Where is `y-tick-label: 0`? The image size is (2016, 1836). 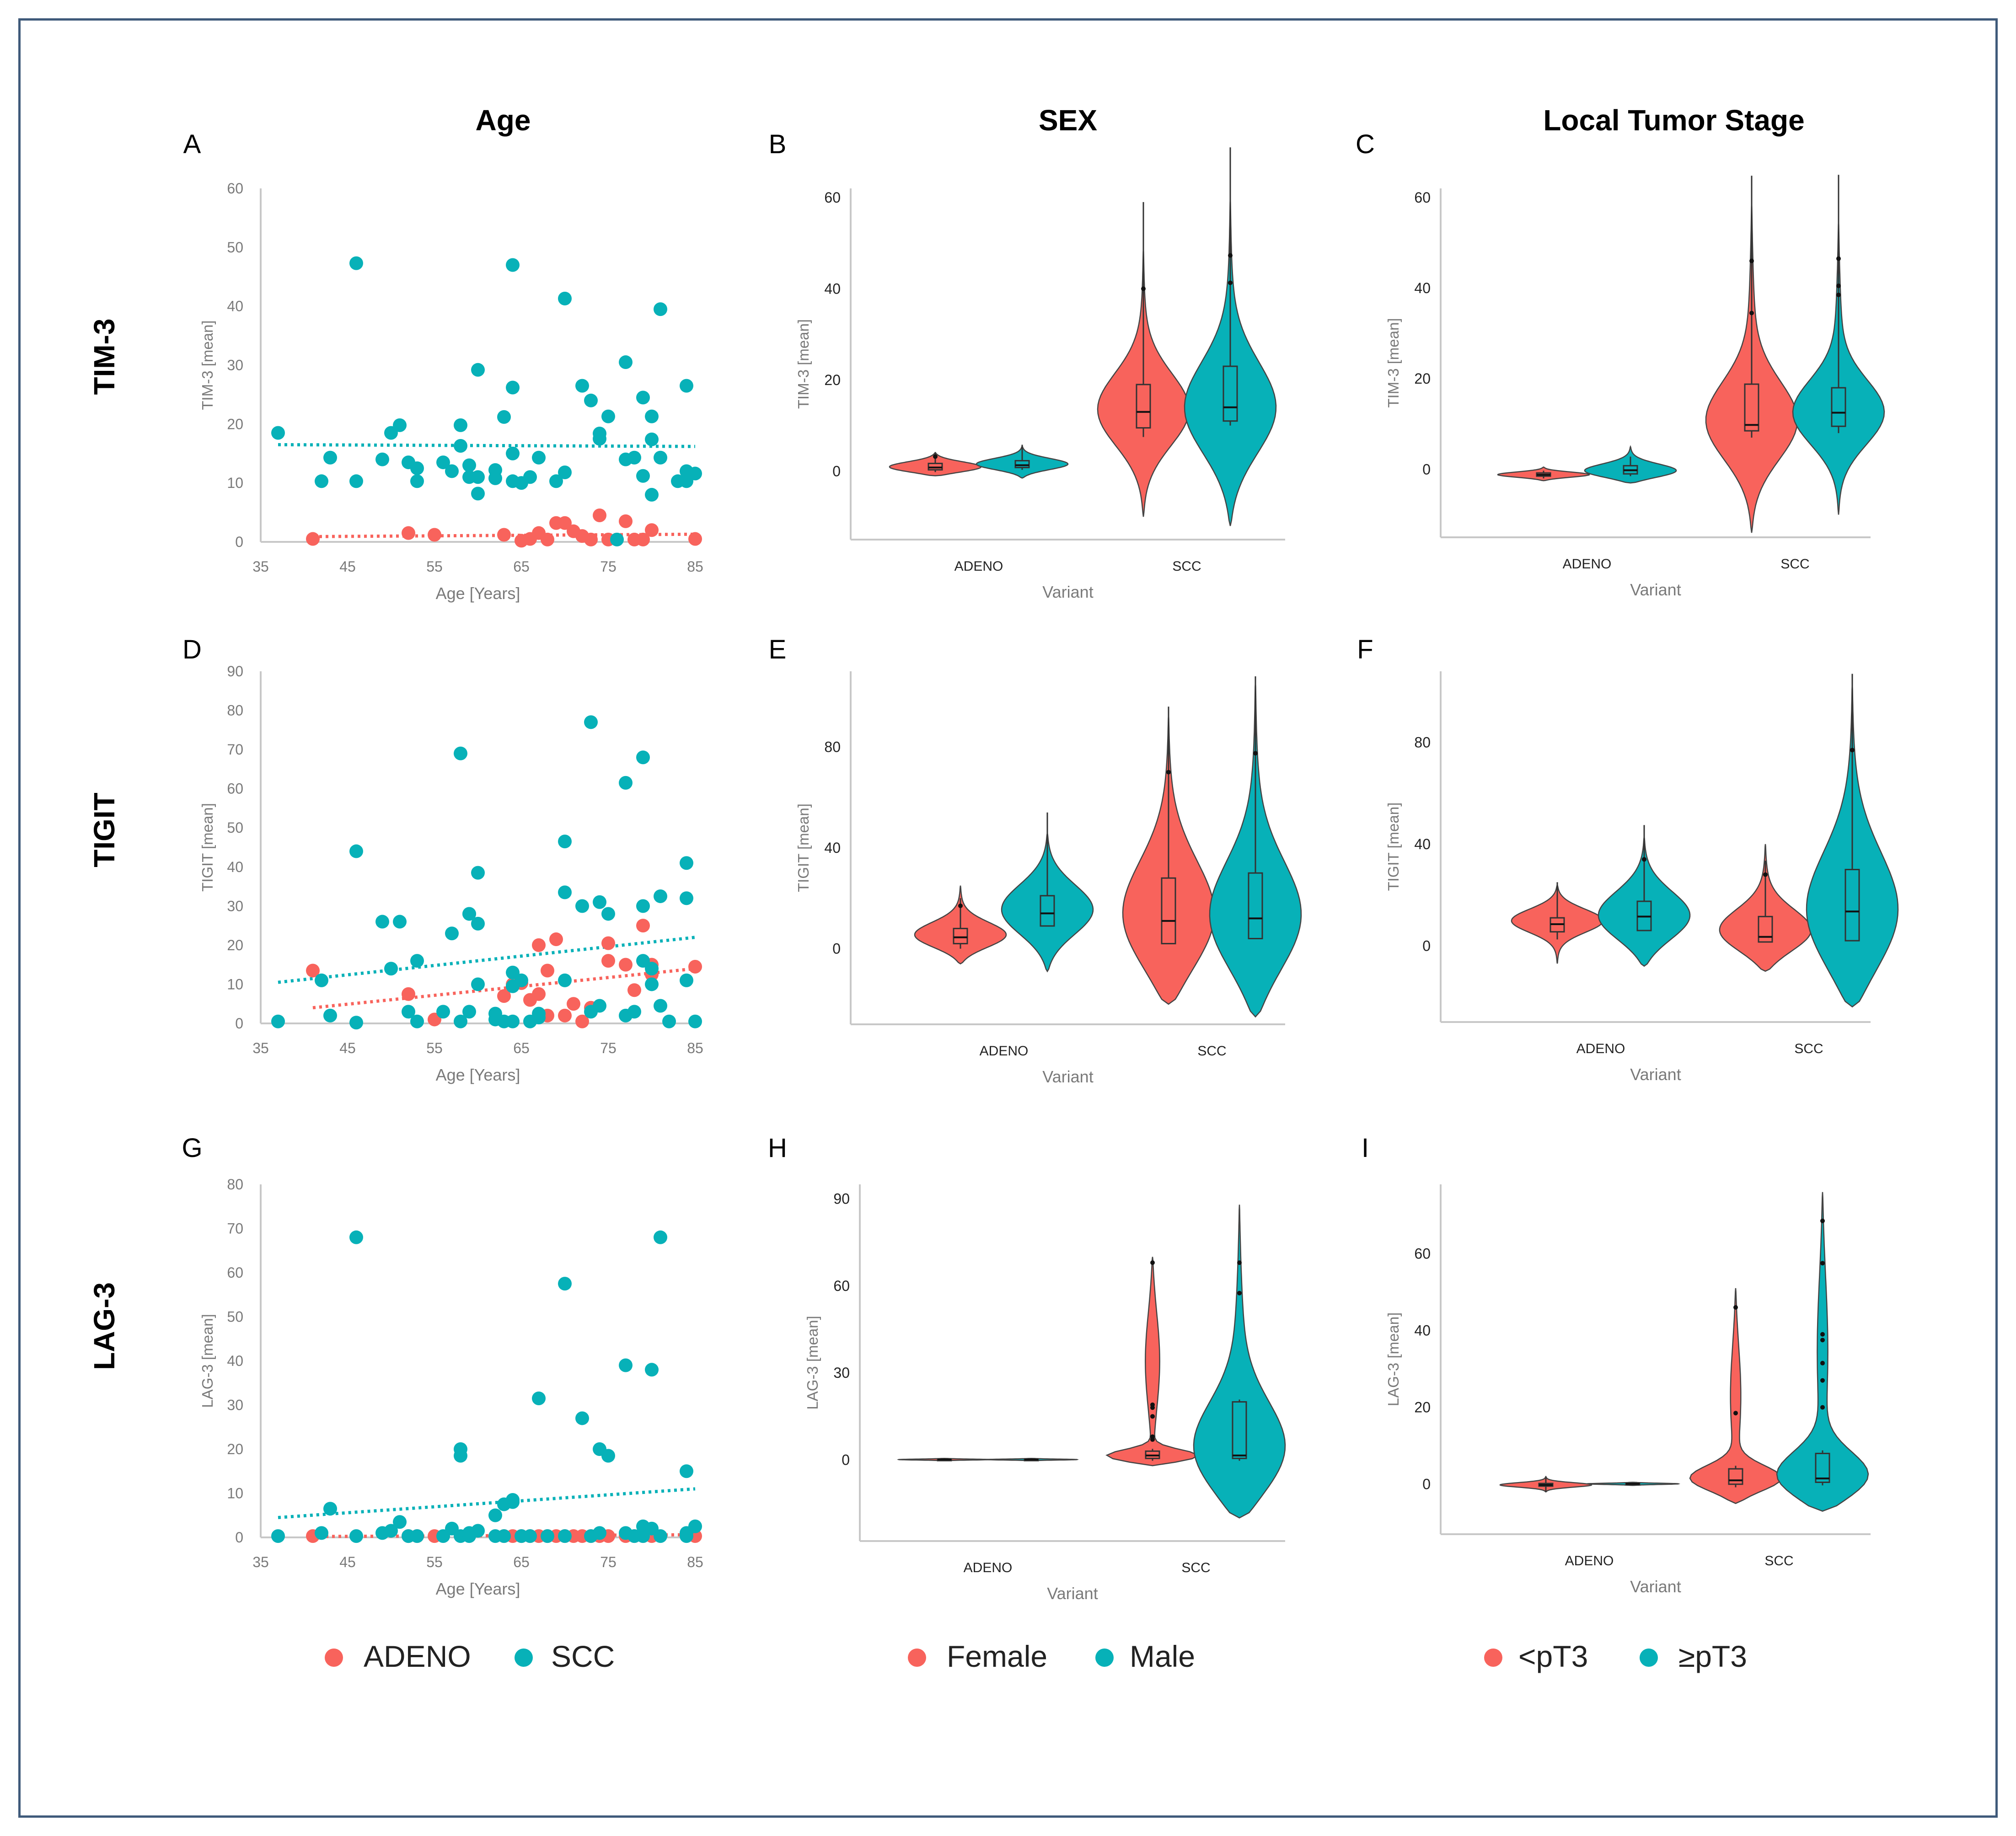 y-tick-label: 0 is located at coordinates (1426, 469).